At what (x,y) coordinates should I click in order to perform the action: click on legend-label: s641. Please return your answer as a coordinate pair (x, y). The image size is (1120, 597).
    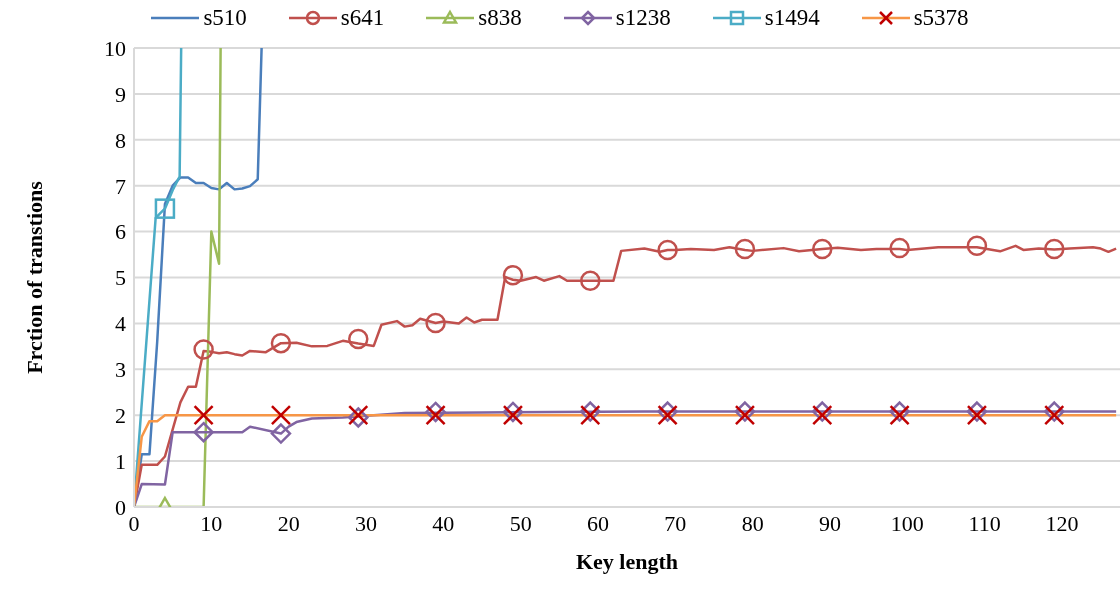
    Looking at the image, I should click on (362, 18).